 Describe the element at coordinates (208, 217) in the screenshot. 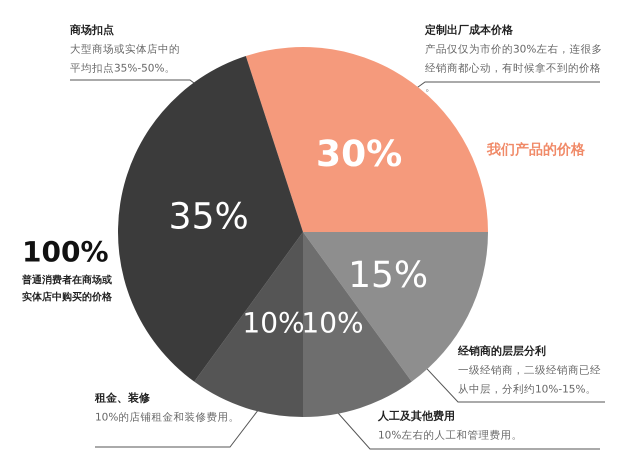

I see `data-label: 35%` at that location.